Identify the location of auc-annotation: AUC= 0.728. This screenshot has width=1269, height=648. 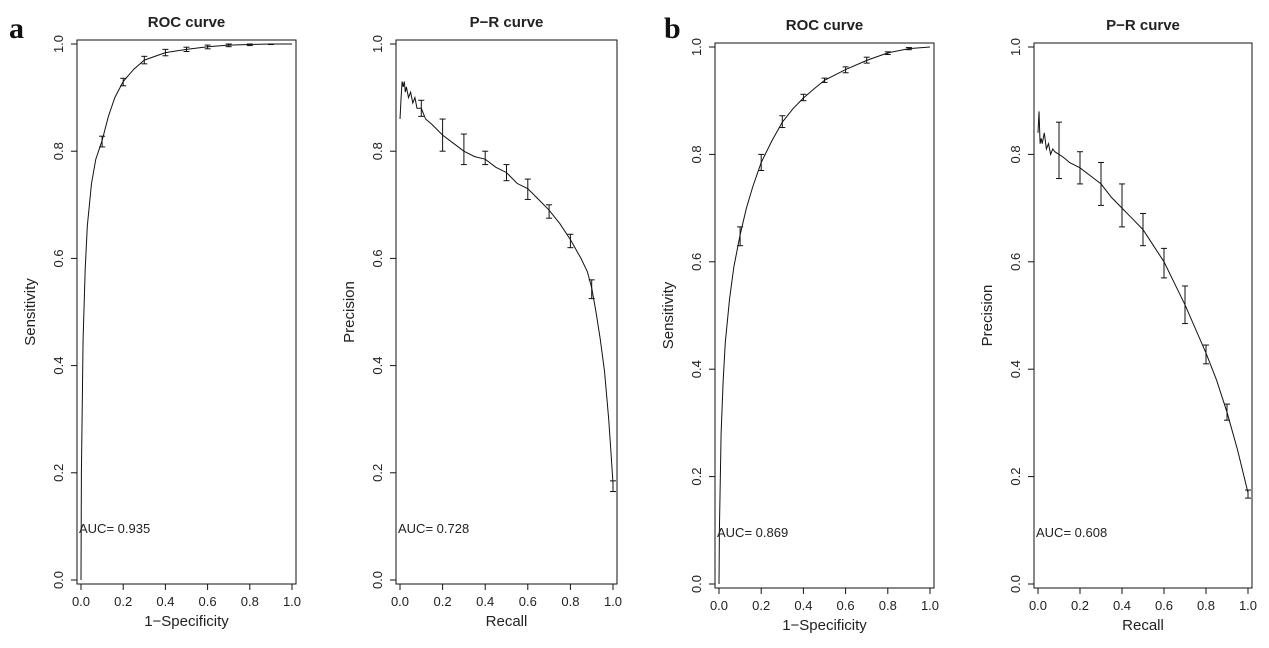
(433, 528).